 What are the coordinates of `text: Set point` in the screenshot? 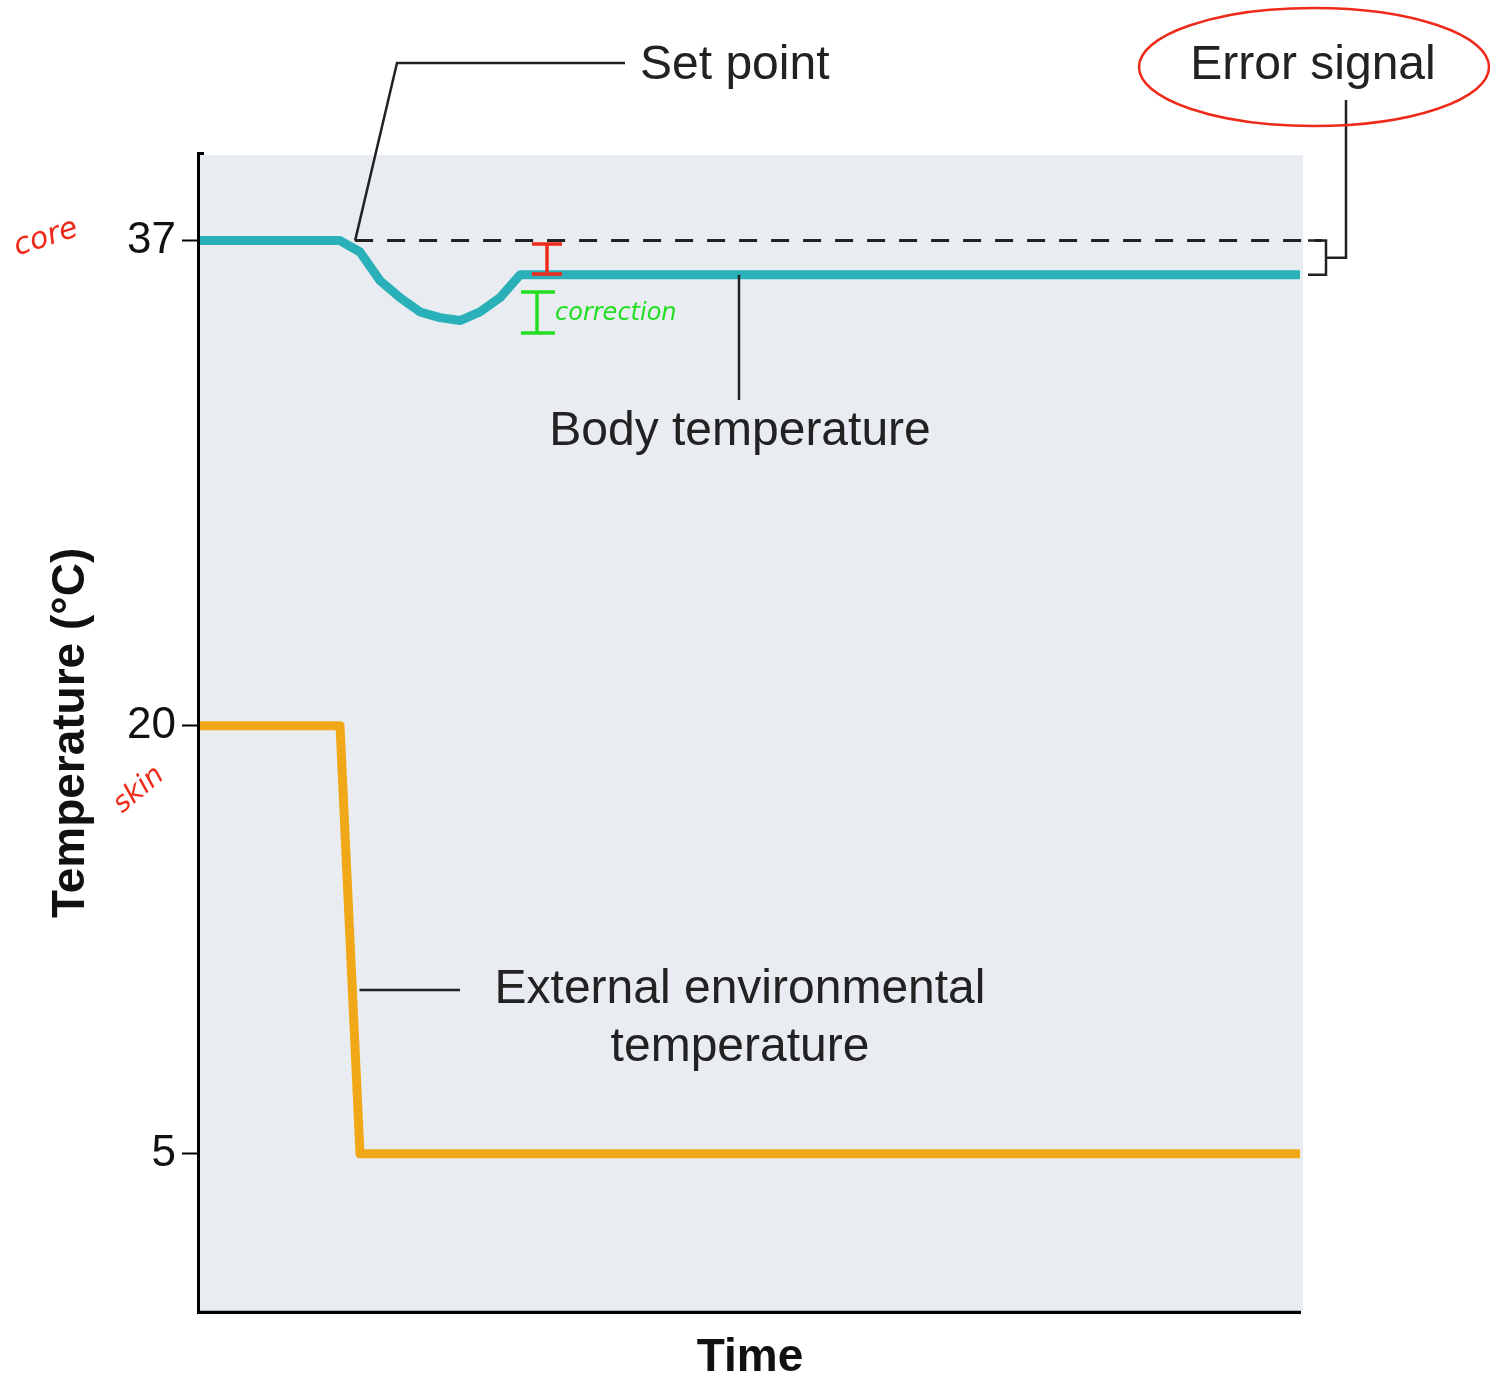 It's located at (735, 63).